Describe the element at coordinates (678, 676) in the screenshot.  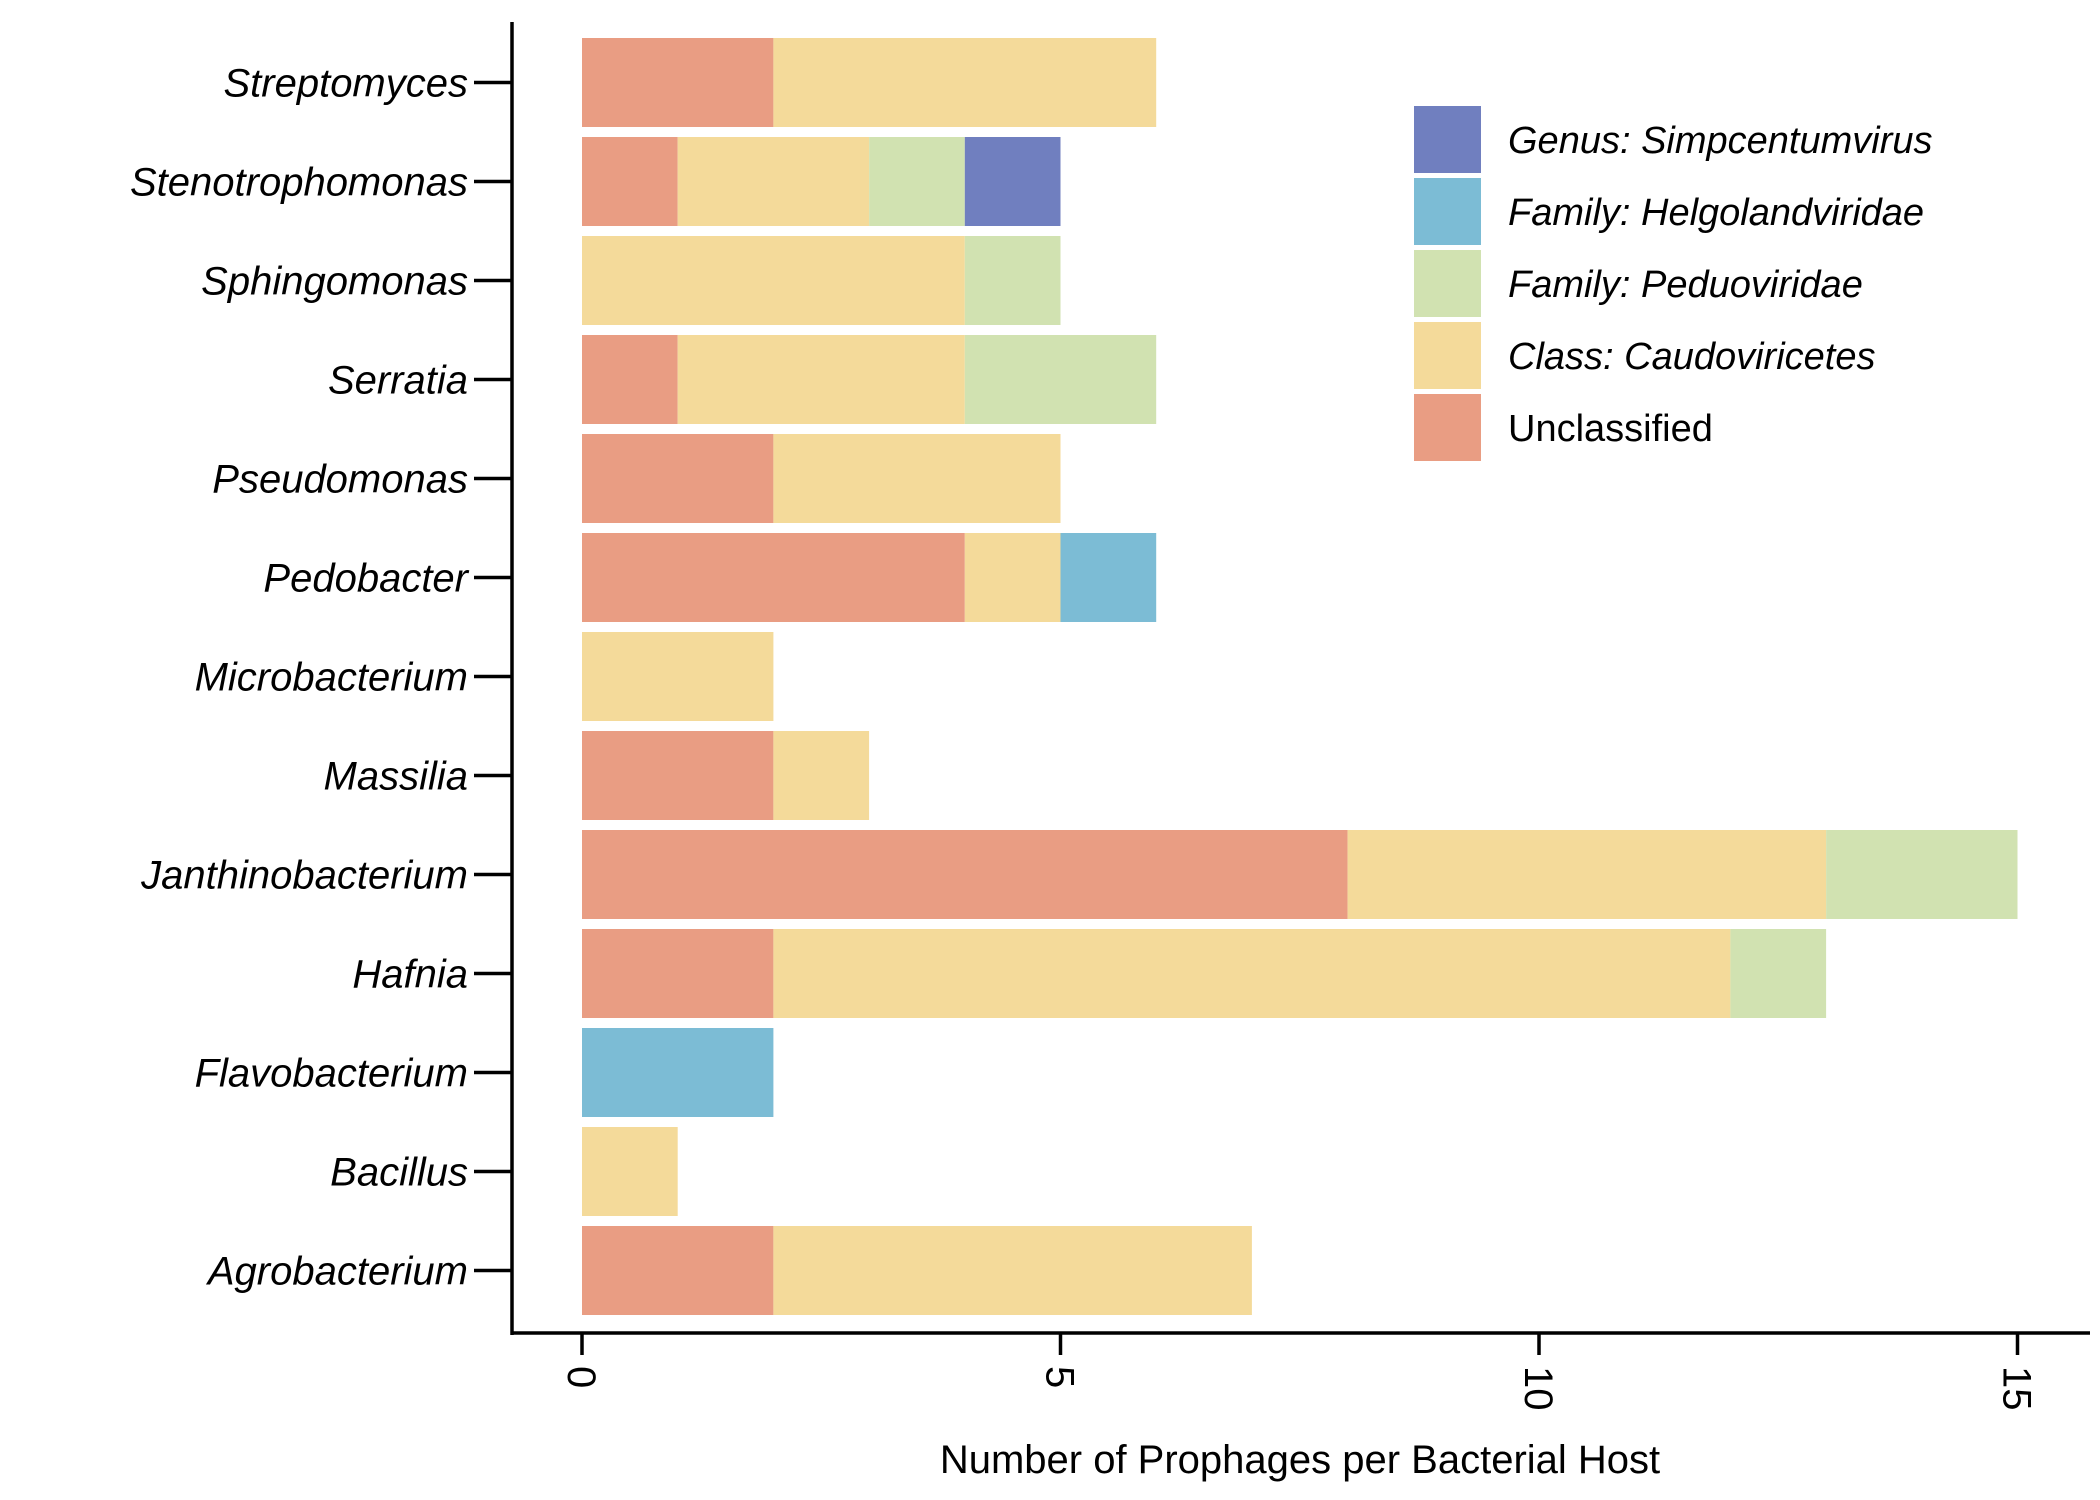
I see `bar-microbacterium-class-caudoviricetes` at that location.